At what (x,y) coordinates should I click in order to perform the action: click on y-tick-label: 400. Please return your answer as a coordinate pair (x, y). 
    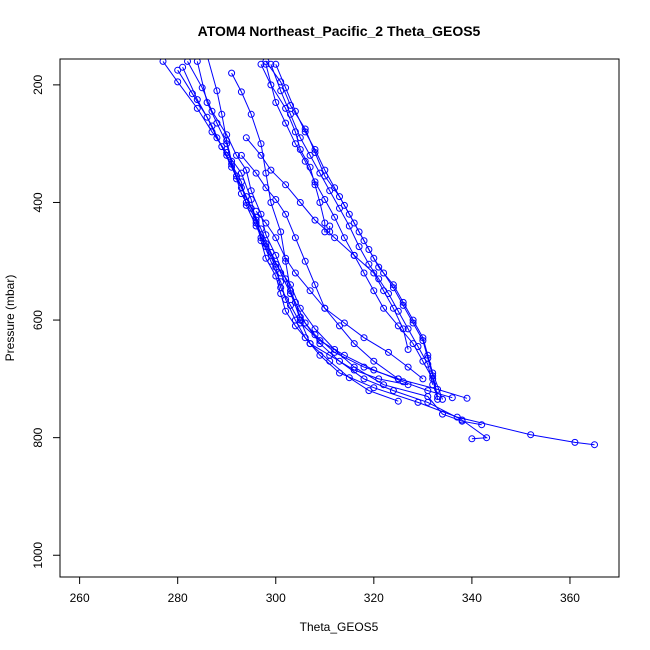
    Looking at the image, I should click on (38, 202).